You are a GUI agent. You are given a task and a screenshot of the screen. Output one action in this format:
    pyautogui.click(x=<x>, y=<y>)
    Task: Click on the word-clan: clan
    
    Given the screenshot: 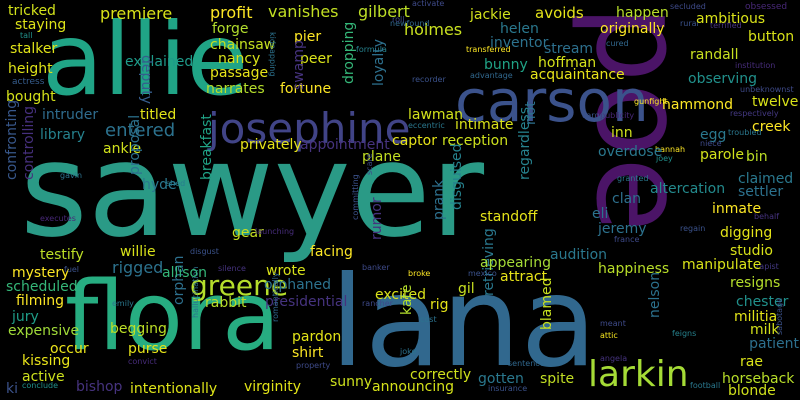 What is the action you would take?
    pyautogui.click(x=627, y=199)
    